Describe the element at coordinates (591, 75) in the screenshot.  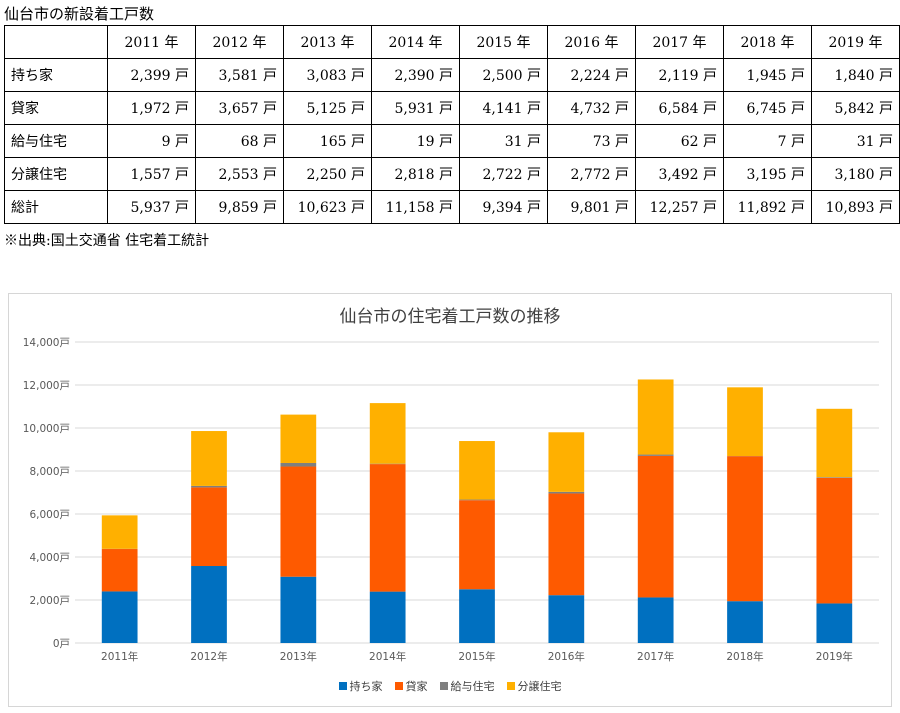
I see `table-cell: 2,224 戸` at that location.